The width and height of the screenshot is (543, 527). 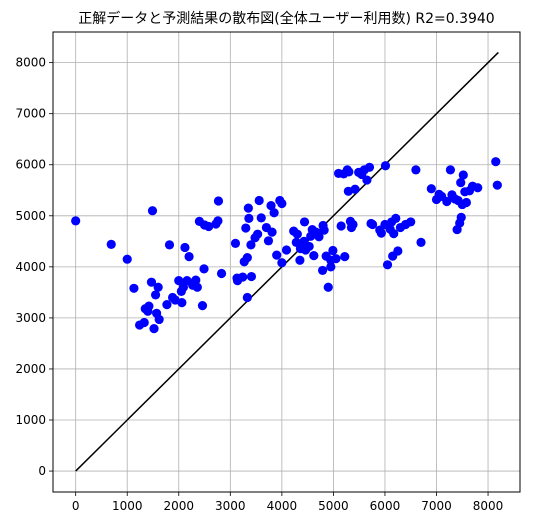 What do you see at coordinates (30, 165) in the screenshot?
I see `y-tick-label: 6000` at bounding box center [30, 165].